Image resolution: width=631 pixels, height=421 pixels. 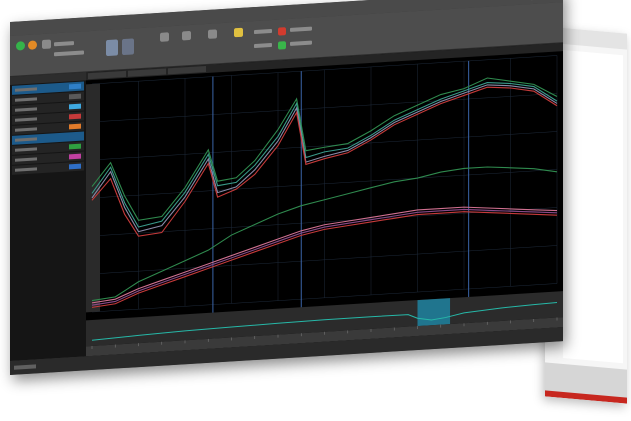 What do you see at coordinates (48, 128) in the screenshot?
I see `channel-list` at bounding box center [48, 128].